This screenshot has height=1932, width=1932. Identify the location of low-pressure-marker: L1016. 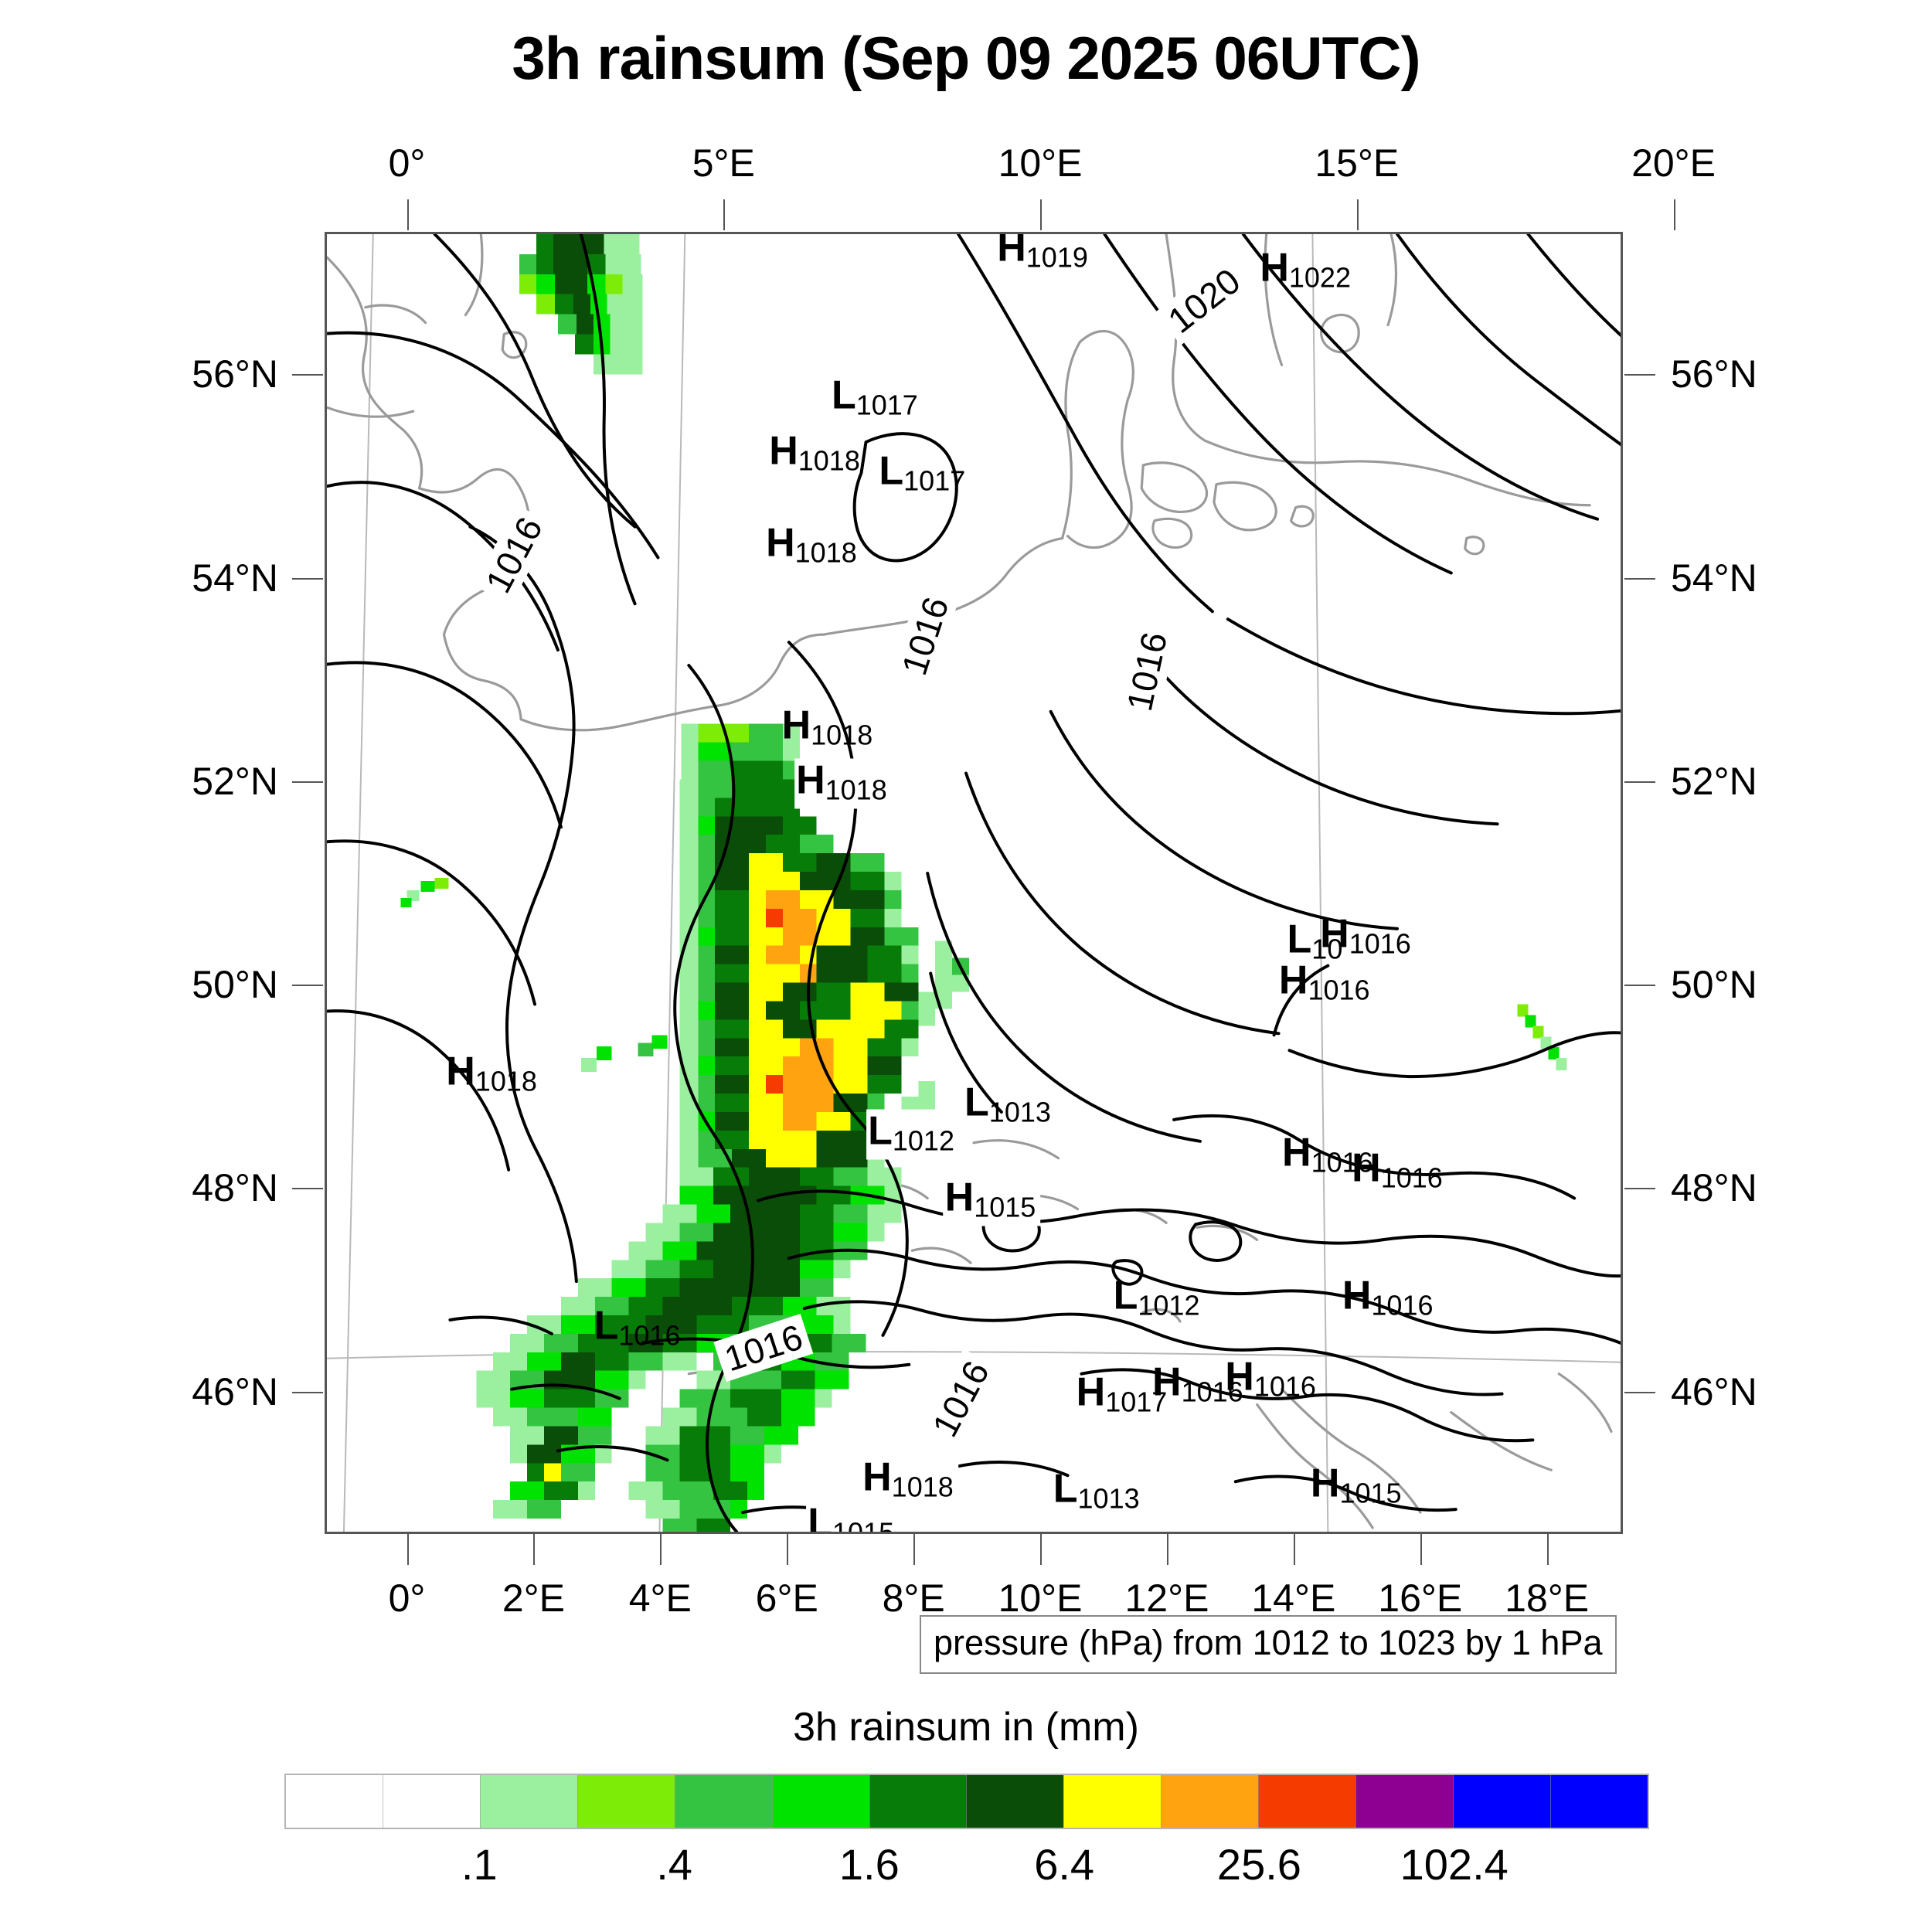
(638, 1328).